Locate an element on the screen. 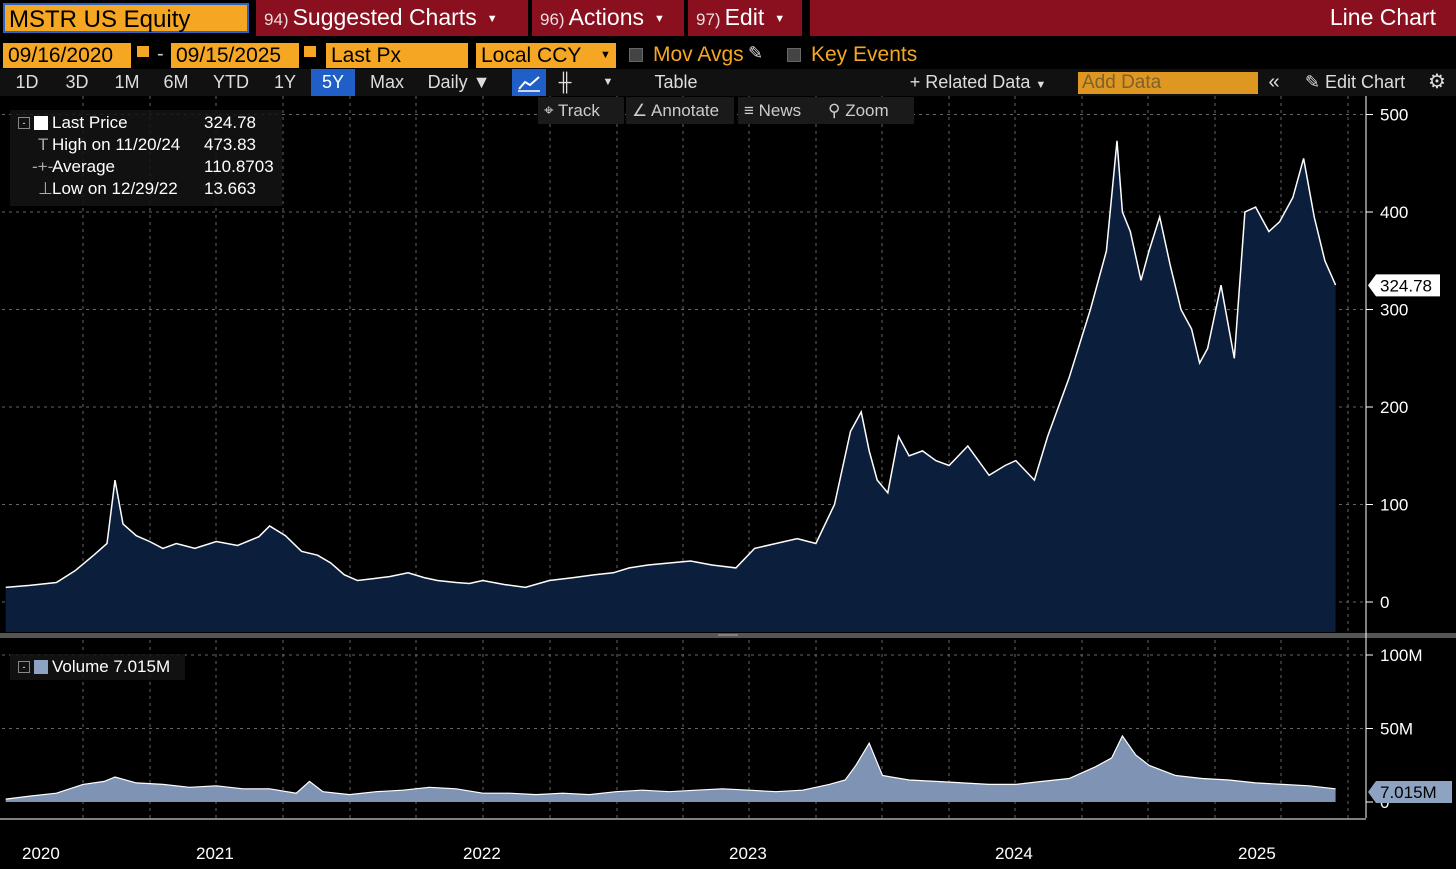 This screenshot has width=1456, height=869. menu-label: Edit is located at coordinates (744, 17).